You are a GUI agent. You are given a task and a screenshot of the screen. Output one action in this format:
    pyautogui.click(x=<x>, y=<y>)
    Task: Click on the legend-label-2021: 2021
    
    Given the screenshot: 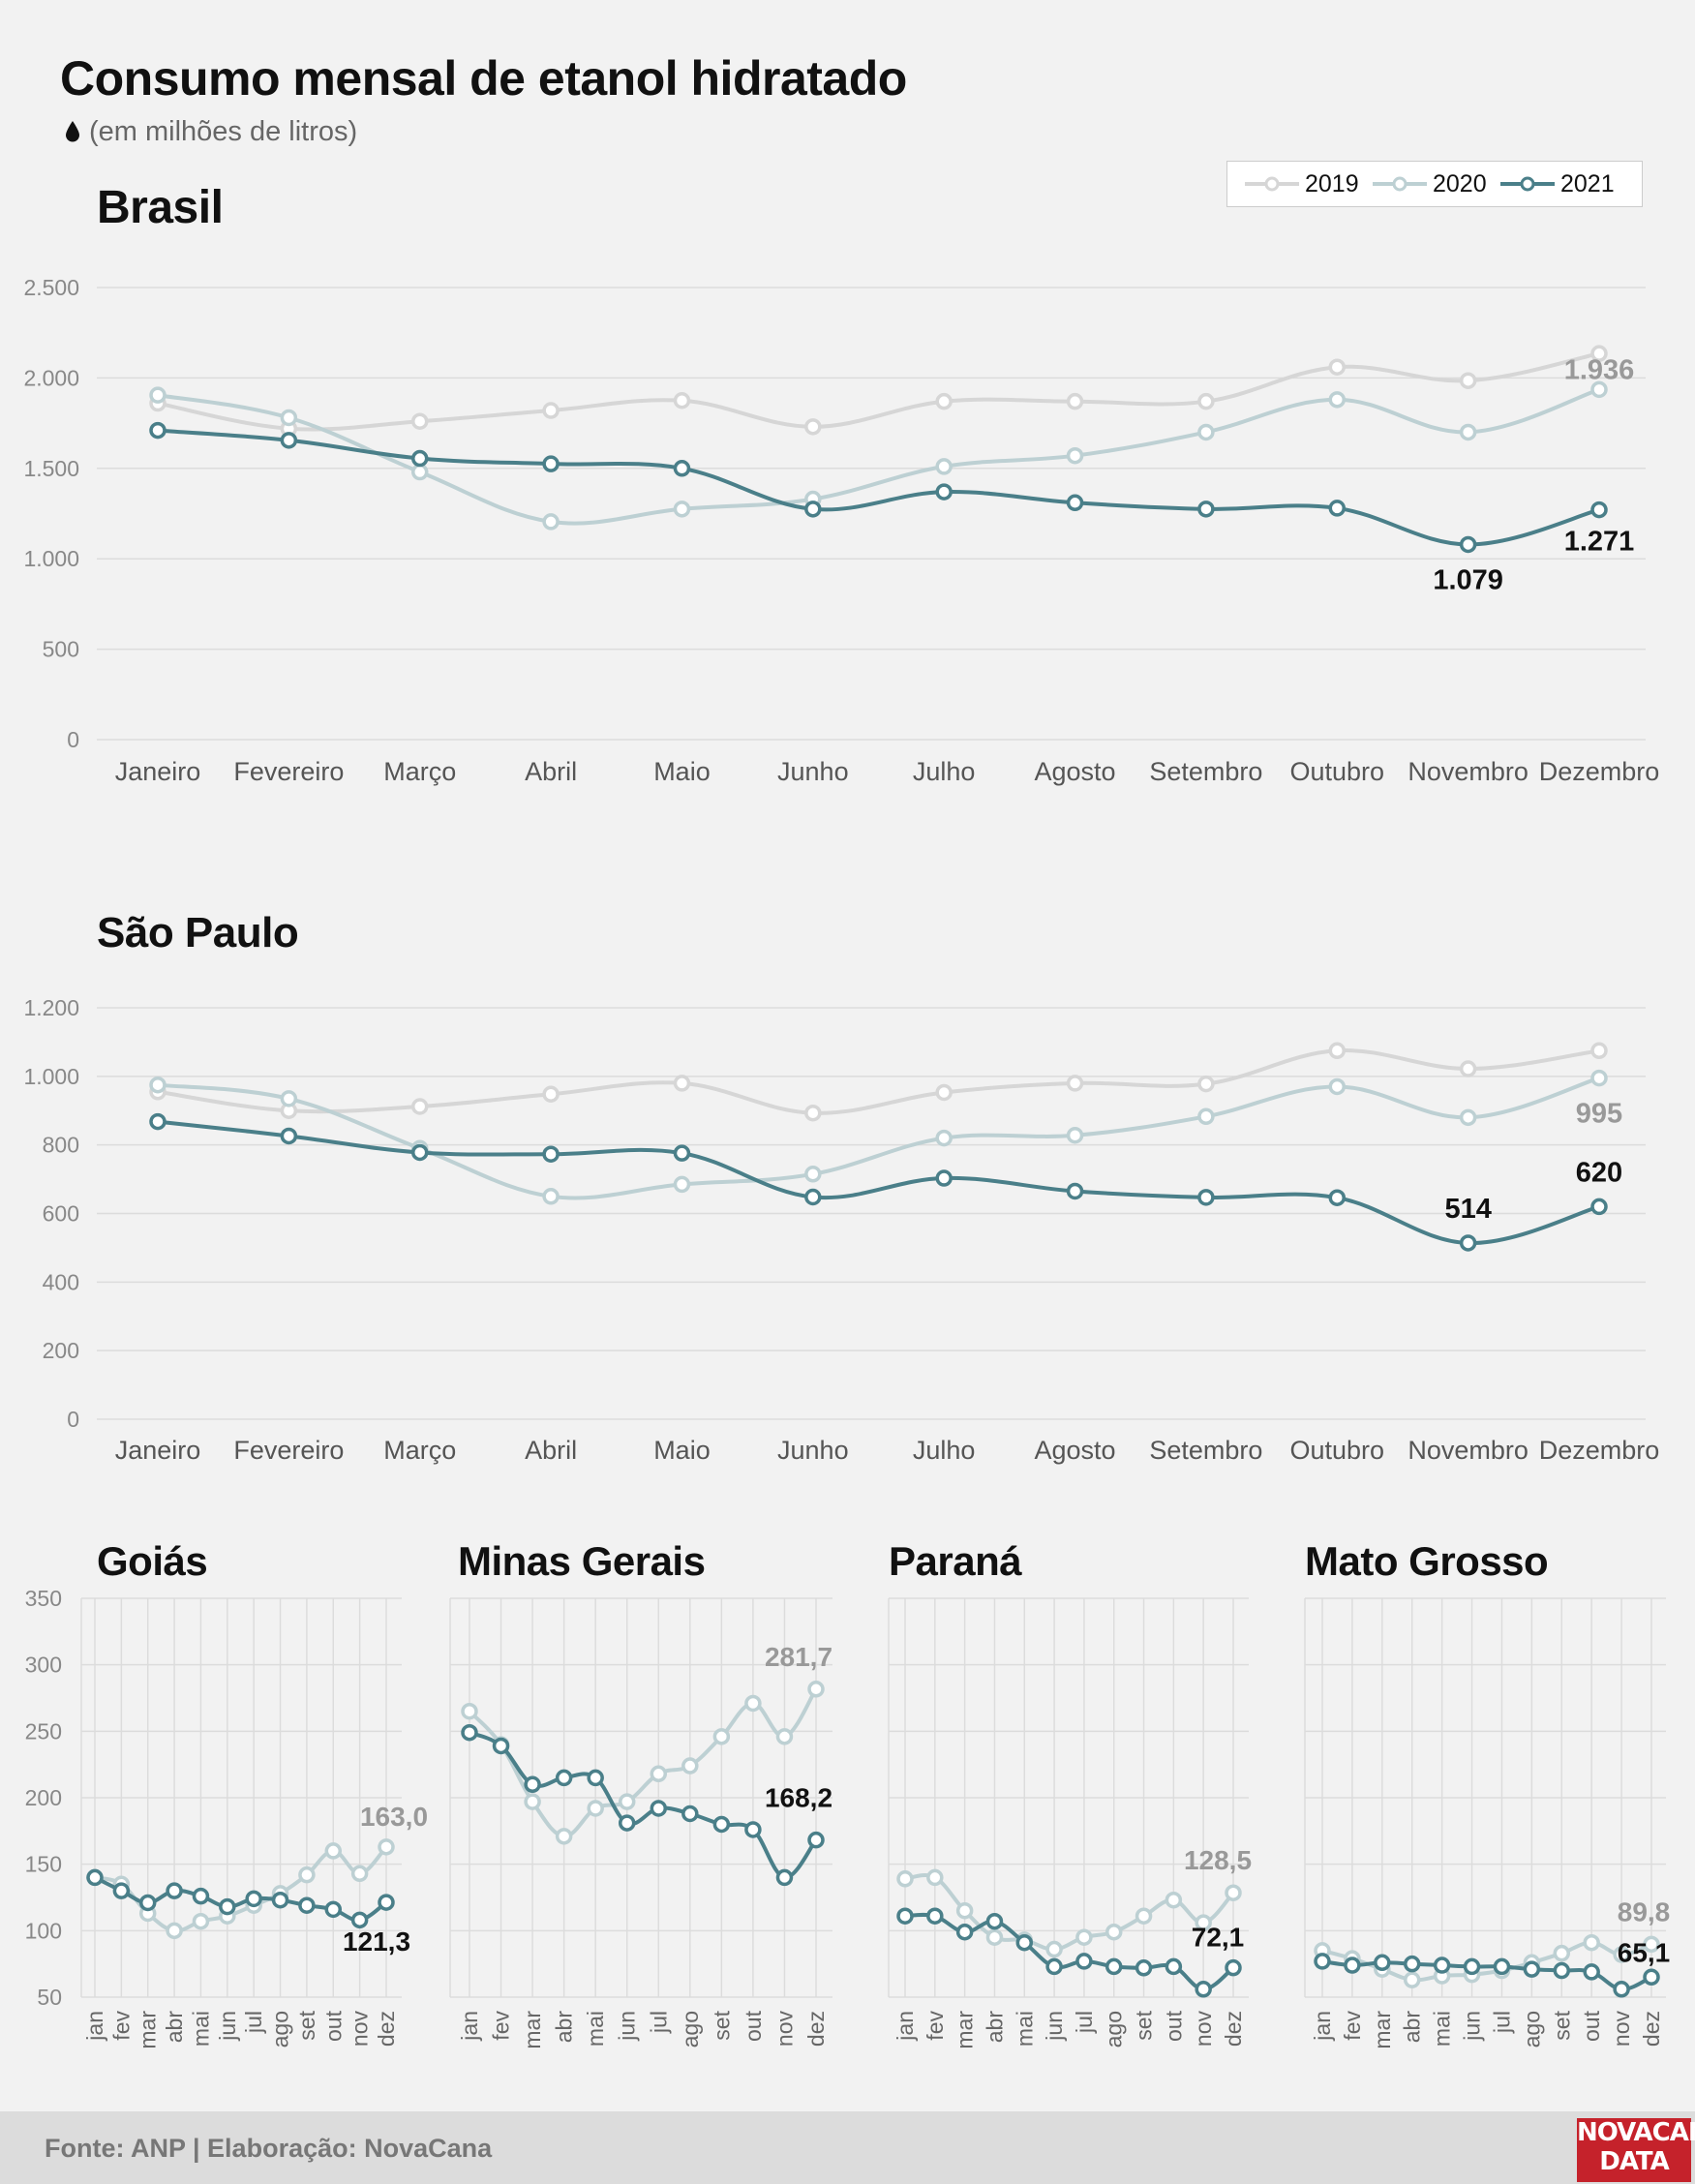 What is the action you would take?
    pyautogui.click(x=1588, y=183)
    